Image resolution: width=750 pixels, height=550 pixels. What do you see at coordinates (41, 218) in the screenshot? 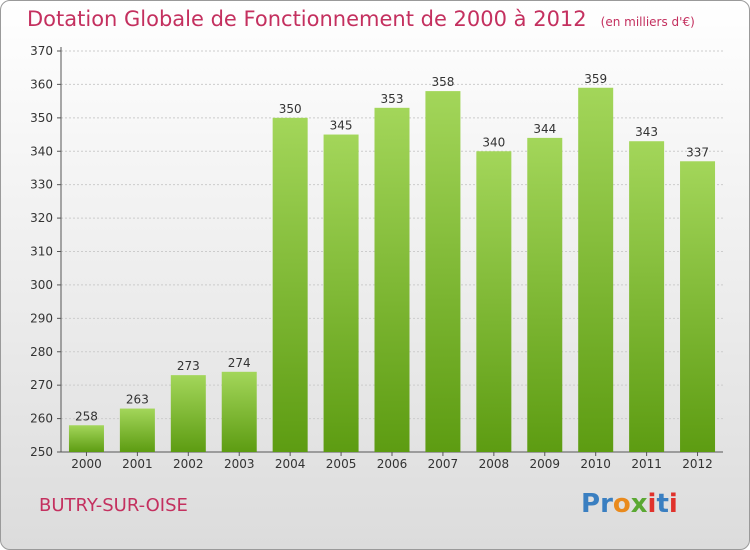
I see `y-tick-label: 320` at bounding box center [41, 218].